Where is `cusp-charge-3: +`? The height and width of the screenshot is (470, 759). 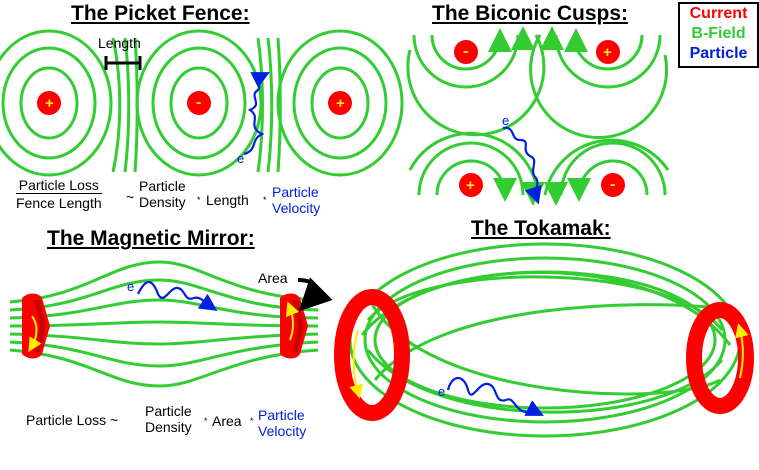
cusp-charge-3: + is located at coordinates (470, 185).